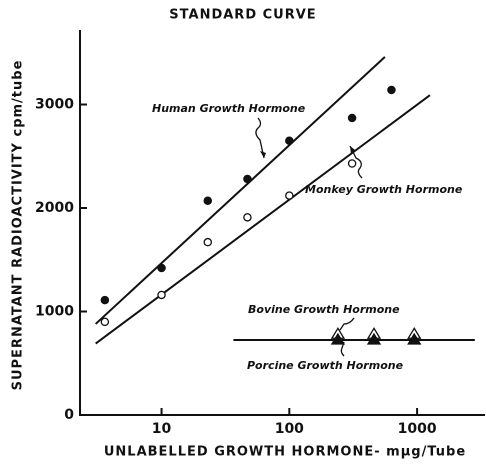 The height and width of the screenshot is (466, 486). What do you see at coordinates (229, 108) in the screenshot?
I see `annotation: Human Growth Hormone` at bounding box center [229, 108].